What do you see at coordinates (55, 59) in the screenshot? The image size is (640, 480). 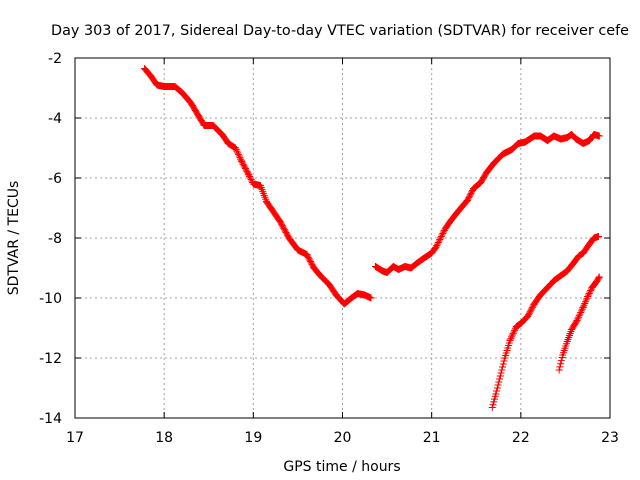 I see `y-tick-label: -2` at bounding box center [55, 59].